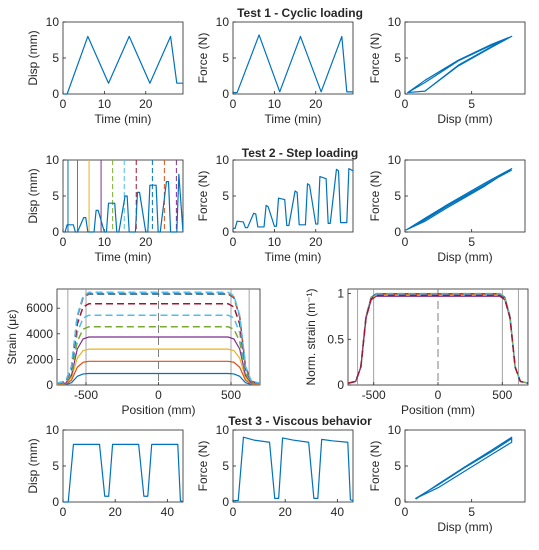  I want to click on section-title-test2: Test 2 - Step loading, so click(300, 153).